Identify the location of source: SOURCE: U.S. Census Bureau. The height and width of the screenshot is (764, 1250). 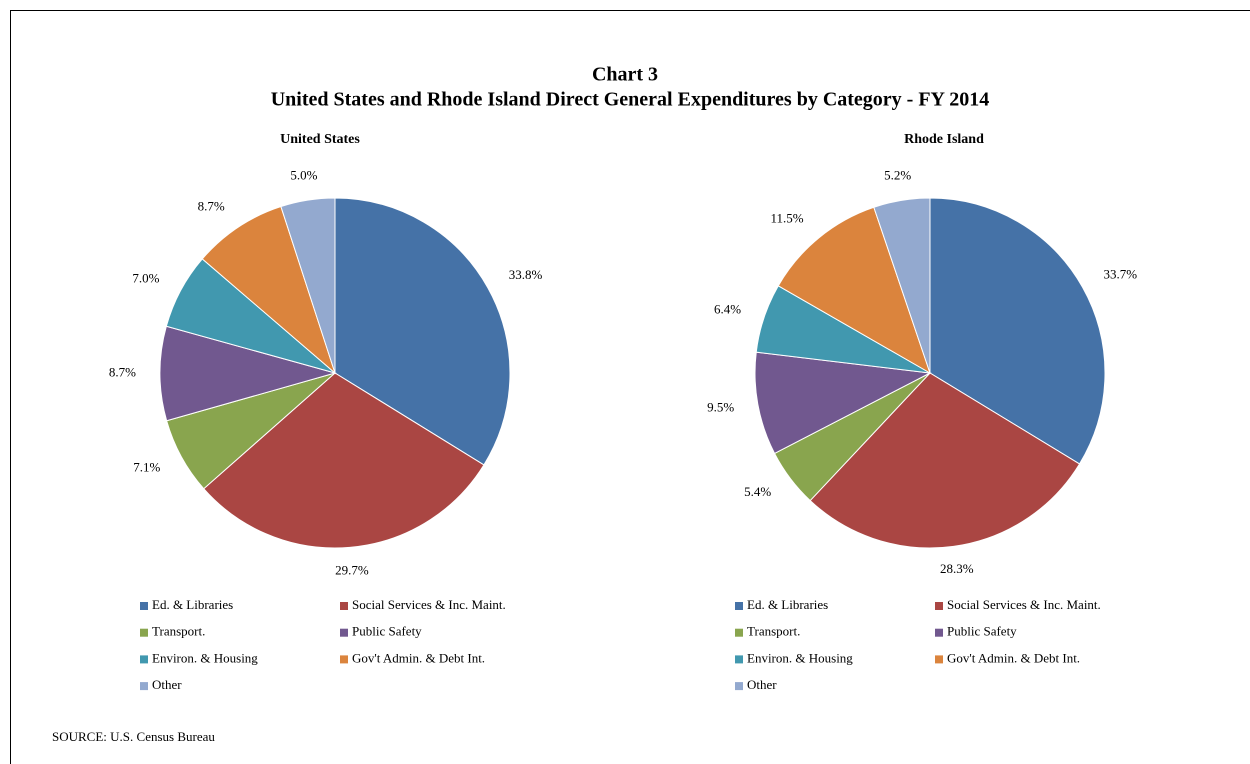
(133, 736).